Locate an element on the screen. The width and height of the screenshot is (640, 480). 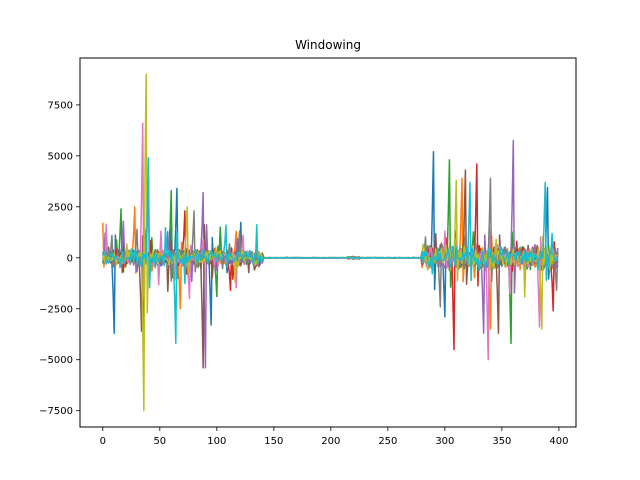
x-tick-label: 250 is located at coordinates (387, 441).